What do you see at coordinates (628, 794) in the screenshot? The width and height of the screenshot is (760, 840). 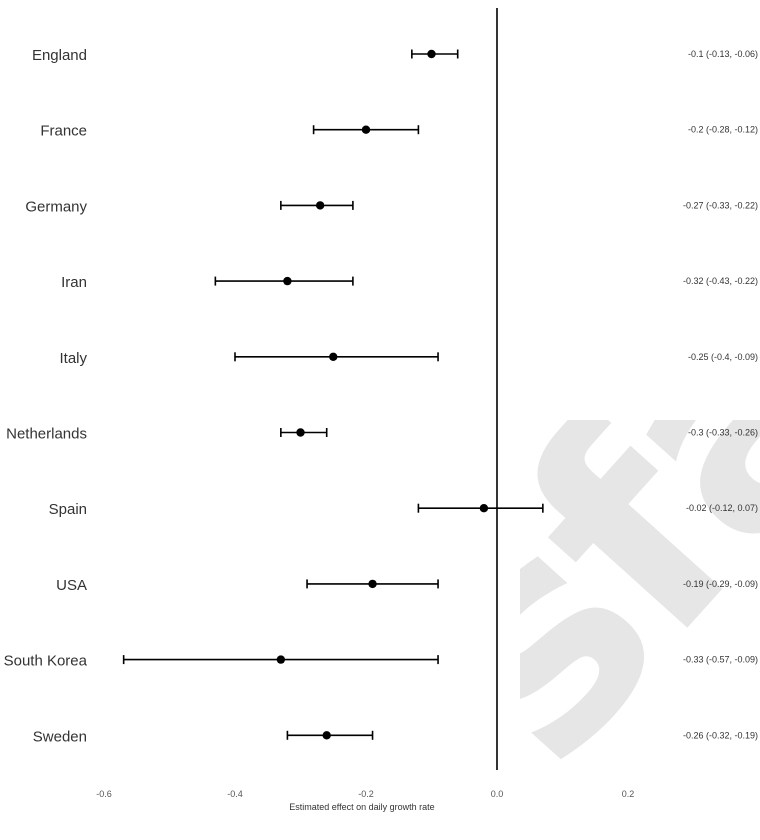 I see `x-tick-label: 0.2` at bounding box center [628, 794].